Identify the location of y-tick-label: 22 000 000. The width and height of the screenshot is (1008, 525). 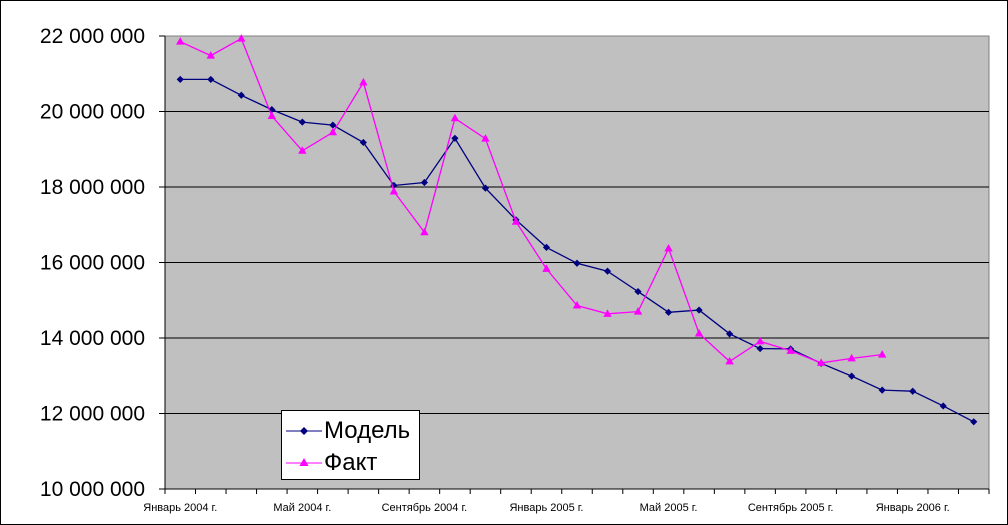
(92, 36).